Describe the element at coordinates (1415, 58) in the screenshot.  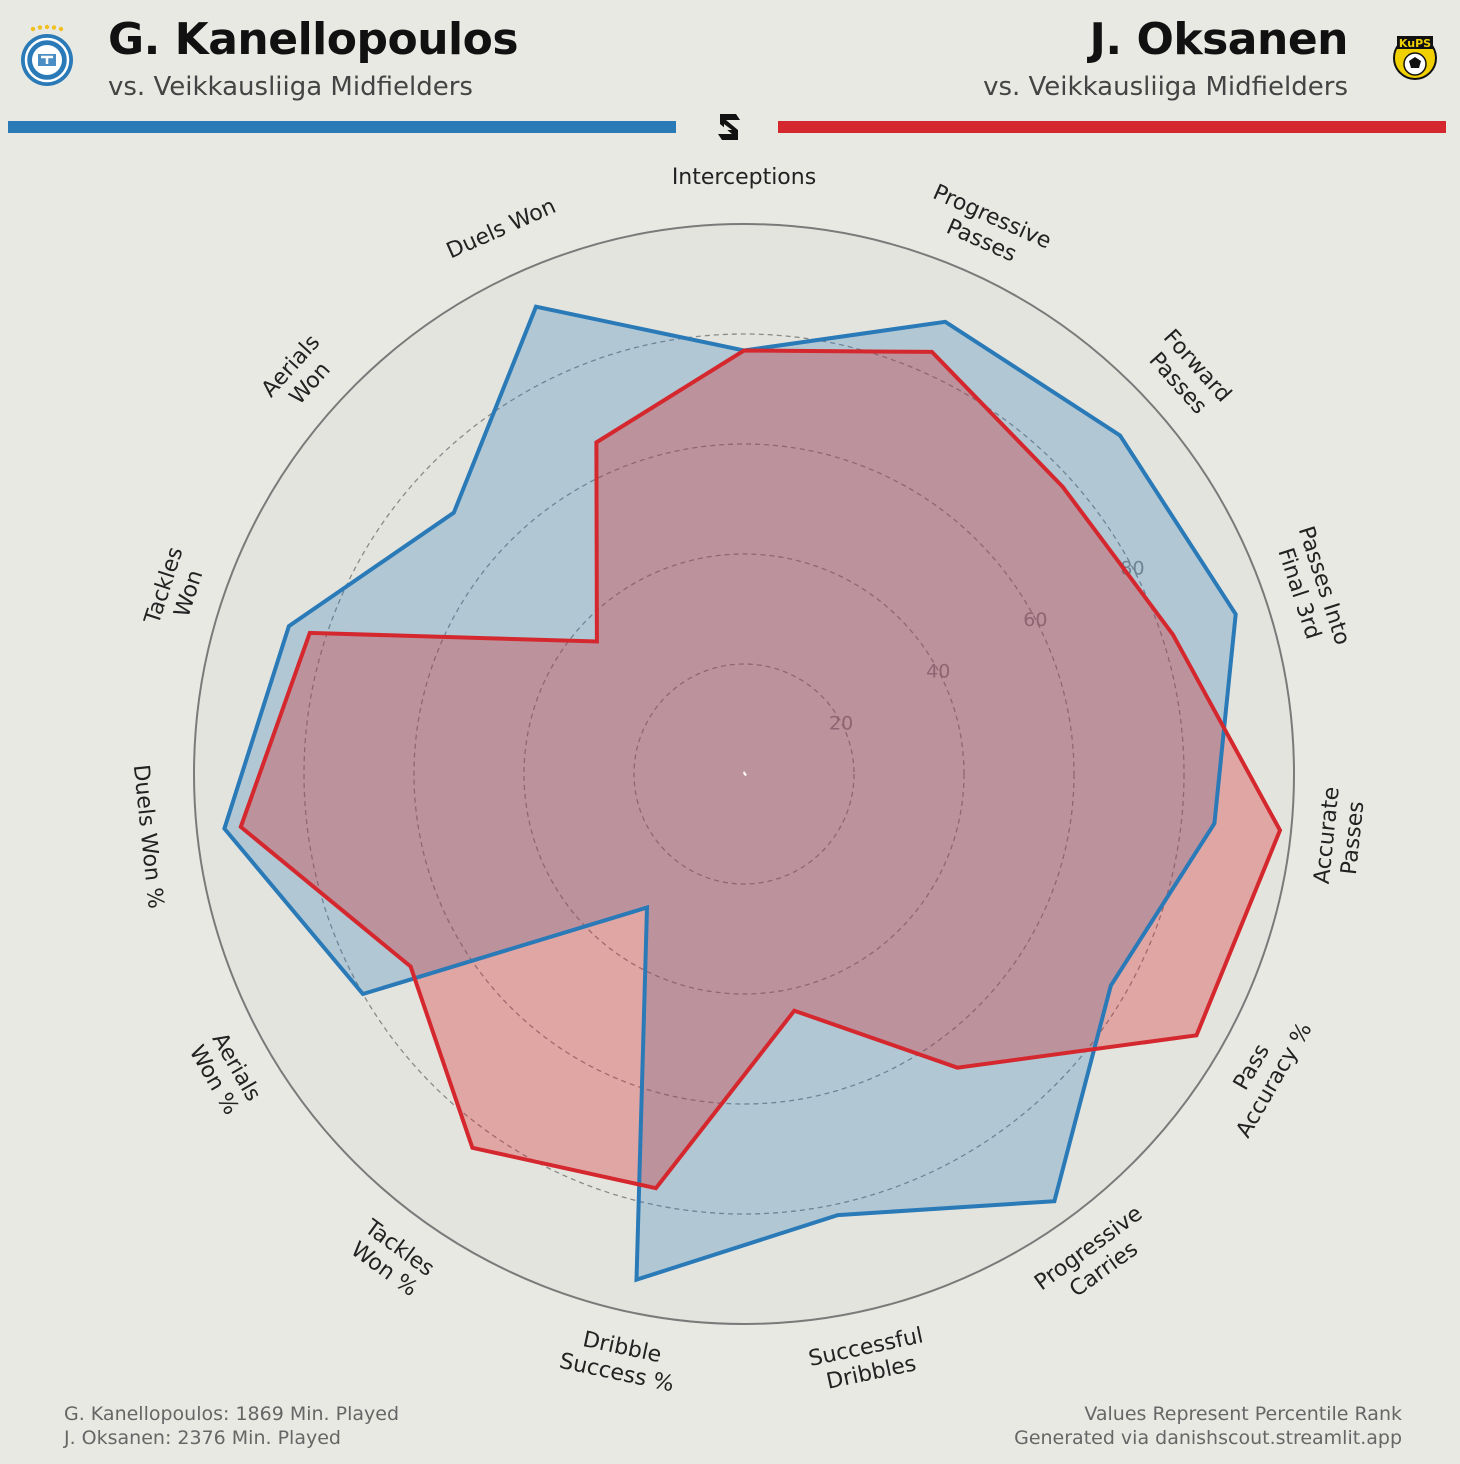
I see `kups-badge-icon: KuPS` at that location.